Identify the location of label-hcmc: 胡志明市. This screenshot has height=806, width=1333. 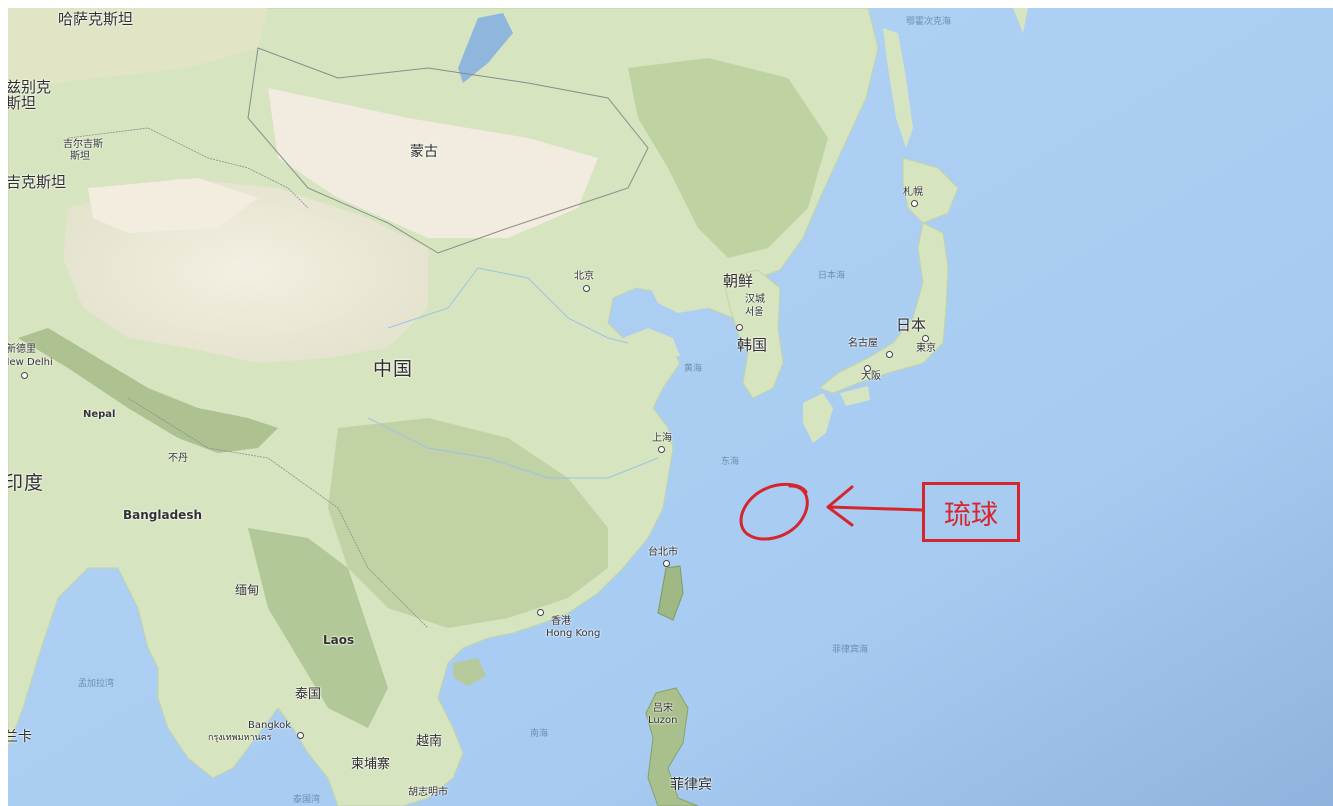
(428, 792).